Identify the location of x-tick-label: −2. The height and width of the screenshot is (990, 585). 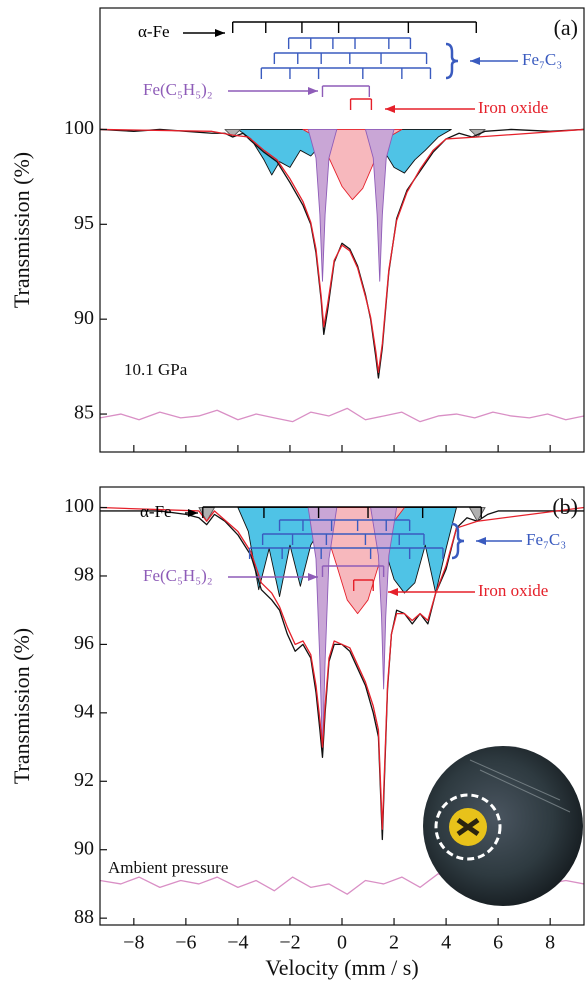
(289, 943).